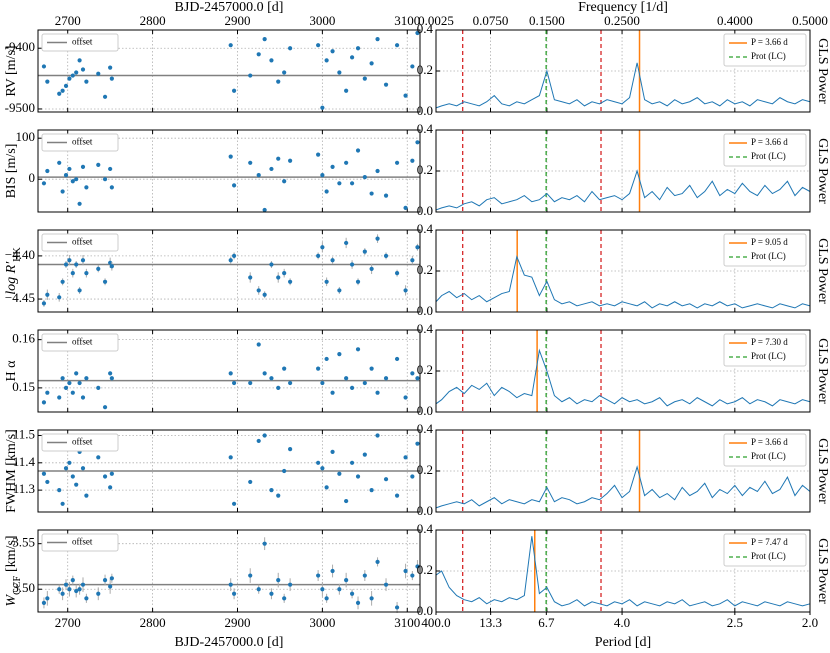 The height and width of the screenshot is (653, 830). I want to click on x-tick-label: 2800, so click(153, 20).